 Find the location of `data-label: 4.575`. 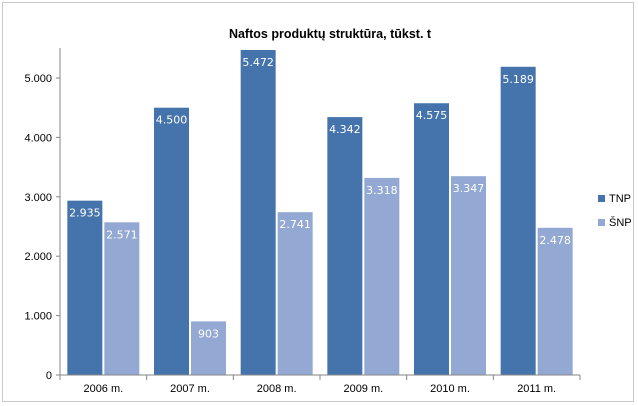

data-label: 4.575 is located at coordinates (432, 115).